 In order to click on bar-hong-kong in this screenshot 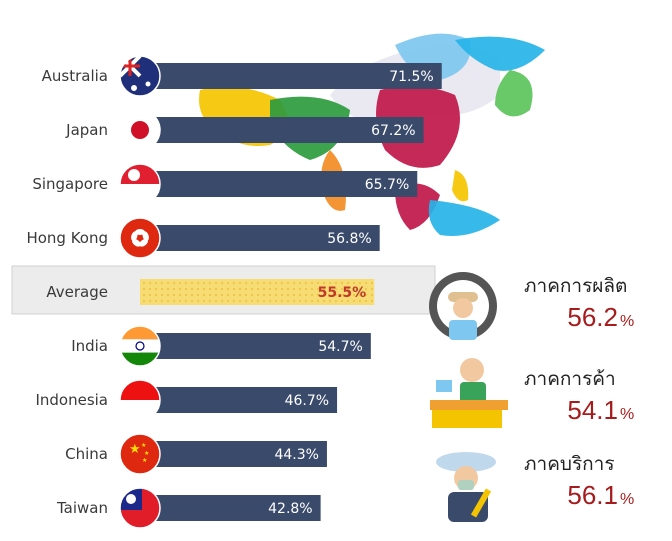, I will do `click(260, 238)`.